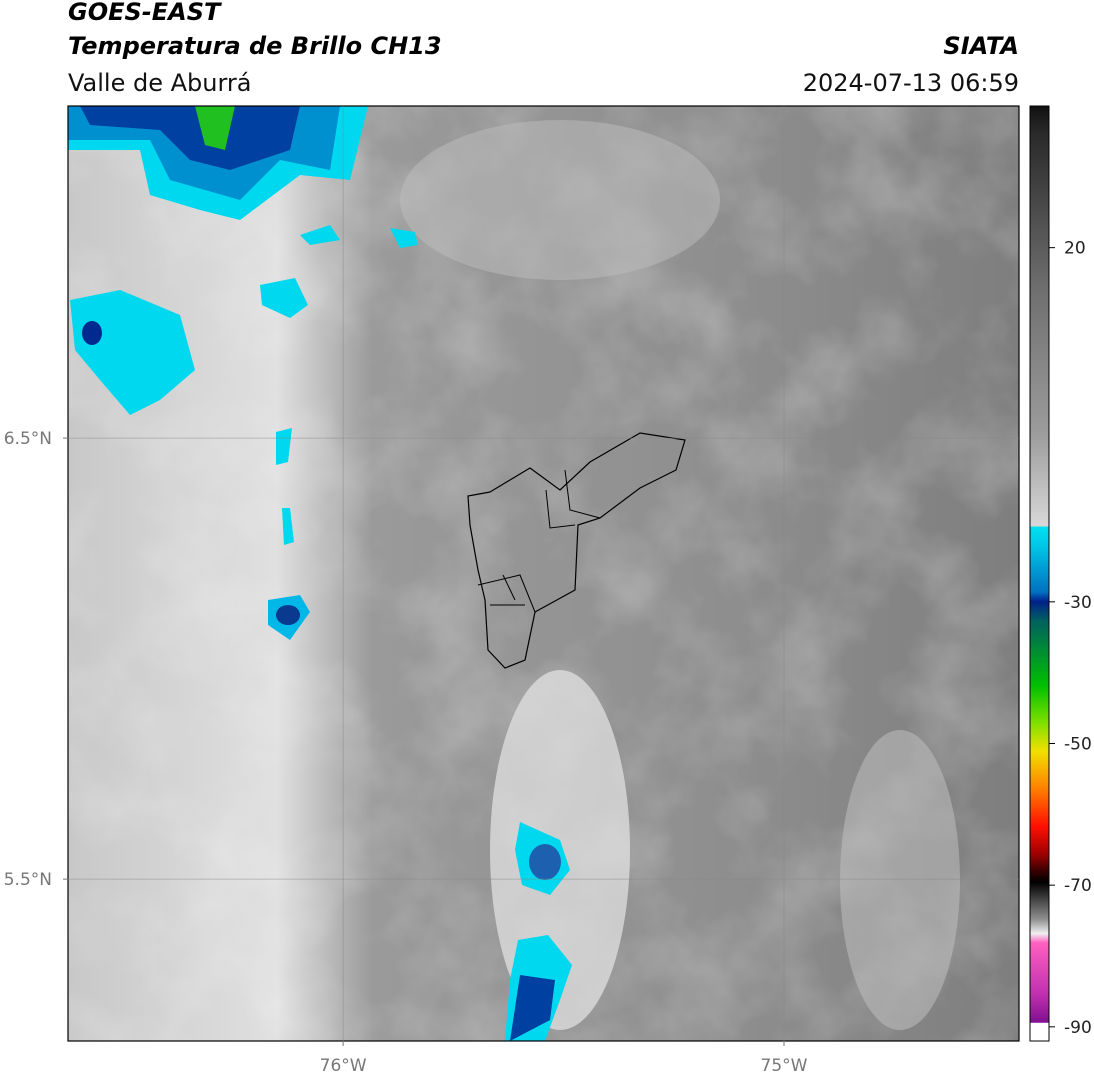 The image size is (1094, 1078). I want to click on title: GOES-EAST, so click(145, 13).